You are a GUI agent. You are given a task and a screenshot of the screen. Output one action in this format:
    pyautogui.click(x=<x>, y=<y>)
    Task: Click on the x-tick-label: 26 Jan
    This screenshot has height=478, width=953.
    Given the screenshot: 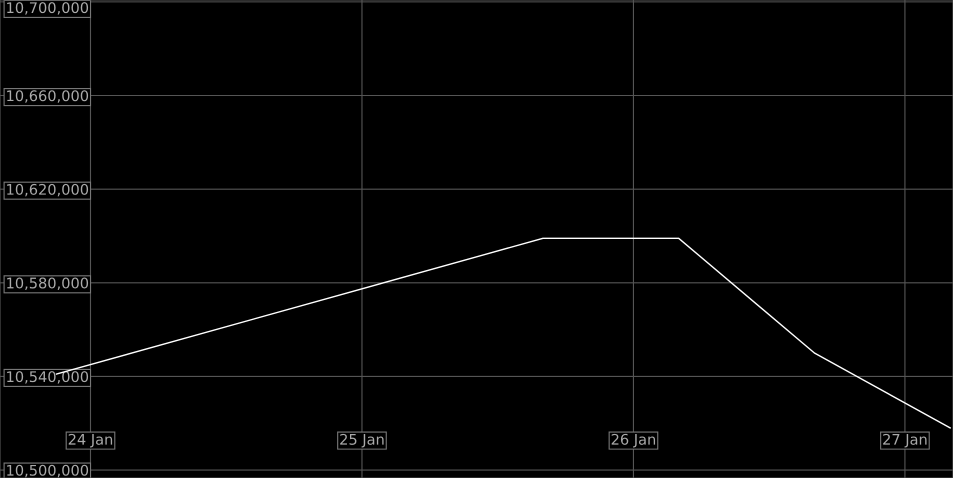 What is the action you would take?
    pyautogui.click(x=634, y=441)
    